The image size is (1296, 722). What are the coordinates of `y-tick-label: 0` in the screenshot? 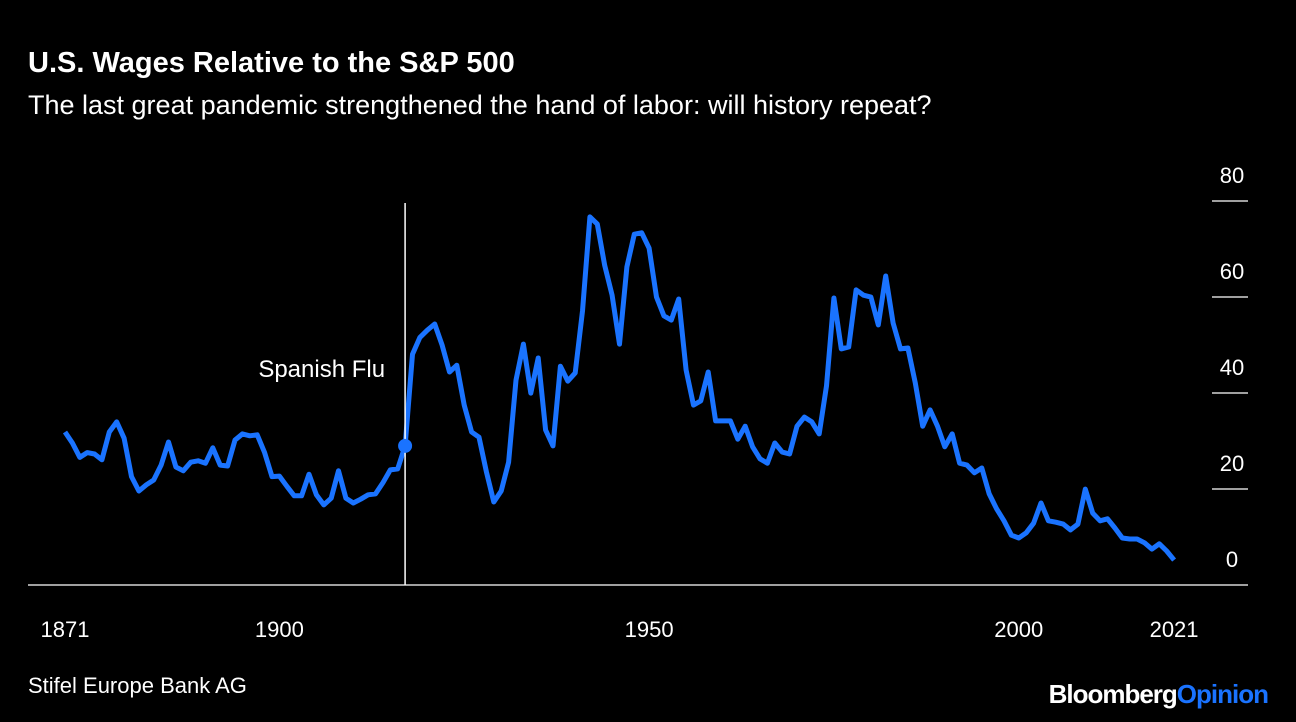 It's located at (1232, 559).